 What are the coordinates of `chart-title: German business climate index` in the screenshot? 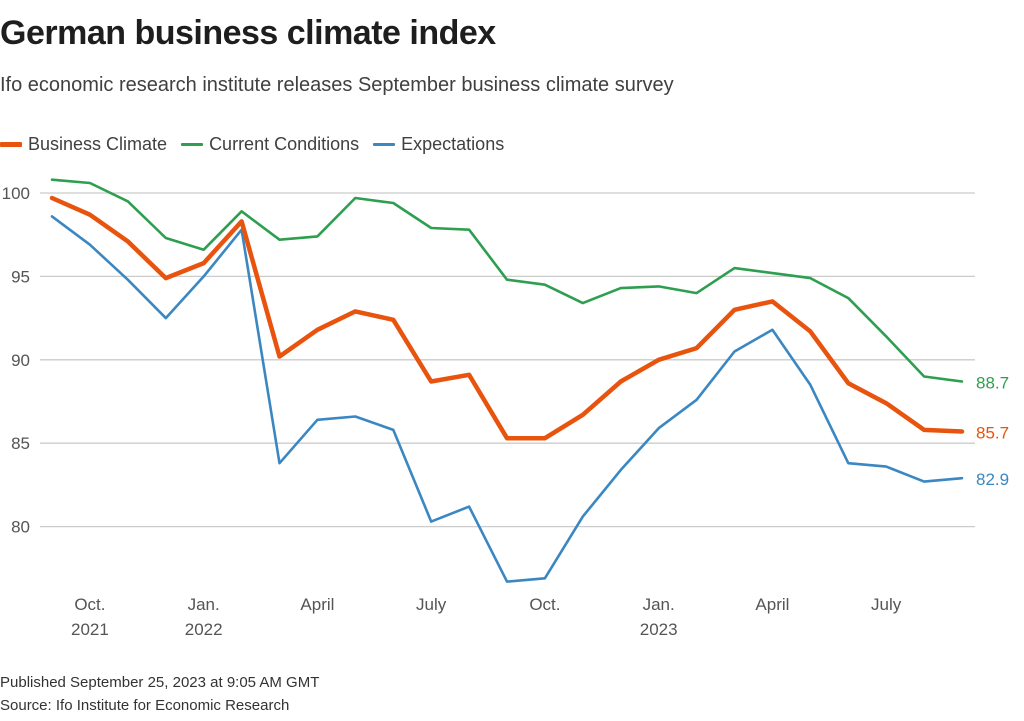 It's located at (248, 33).